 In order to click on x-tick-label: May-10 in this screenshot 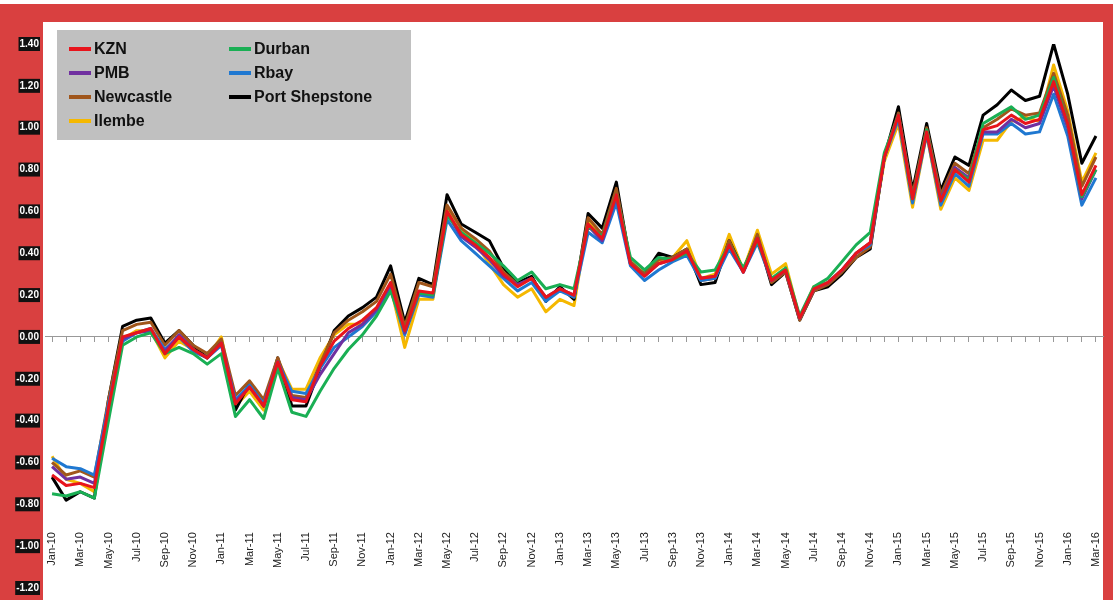, I will do `click(107, 550)`.